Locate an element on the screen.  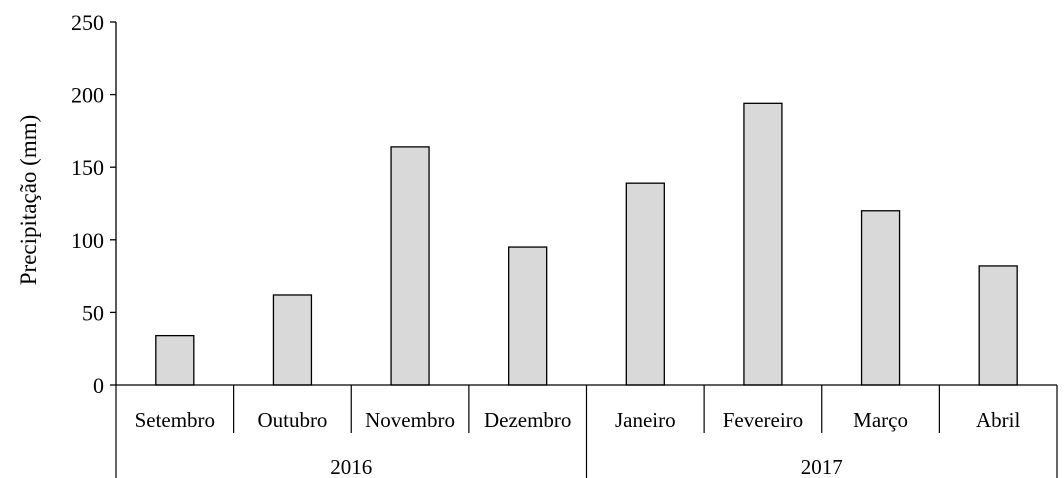
x-category-label: Fevereiro is located at coordinates (763, 420).